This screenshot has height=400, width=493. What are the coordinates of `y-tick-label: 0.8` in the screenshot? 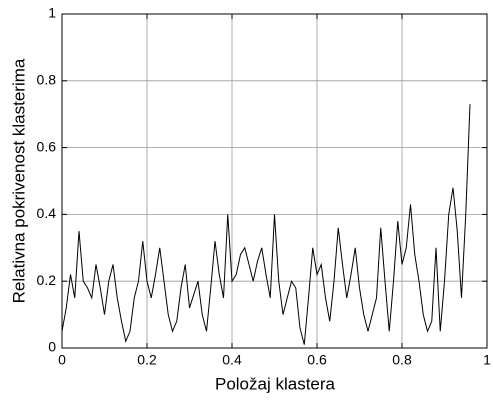 It's located at (47, 80).